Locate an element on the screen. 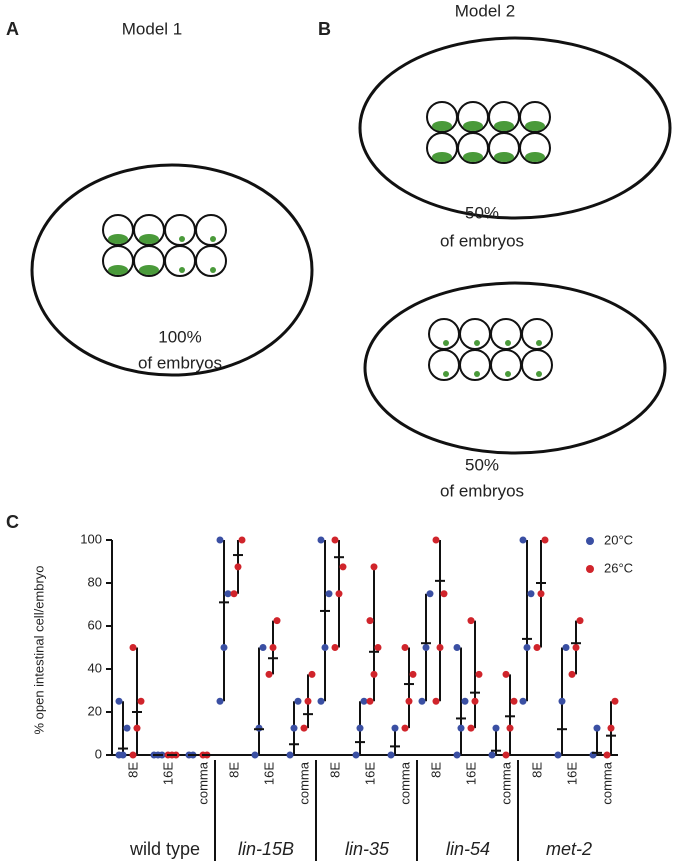  model-title: Model 2 is located at coordinates (485, 10).